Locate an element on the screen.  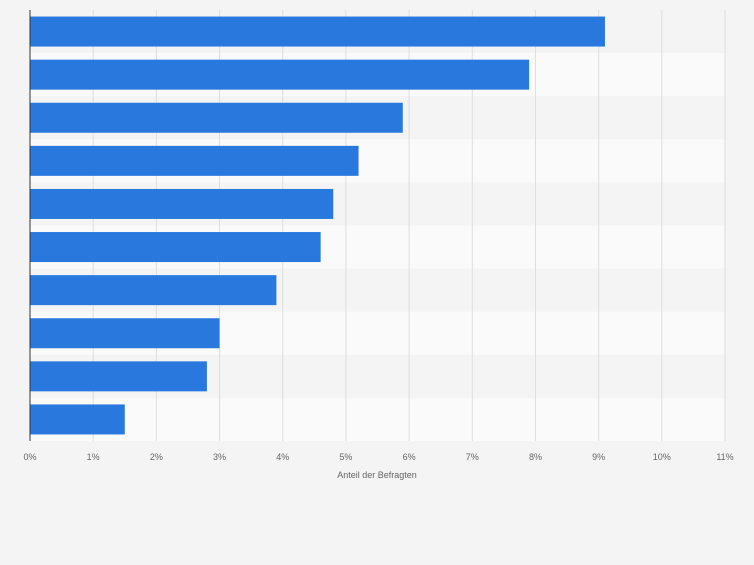
x-tick-label: 11% is located at coordinates (724, 457).